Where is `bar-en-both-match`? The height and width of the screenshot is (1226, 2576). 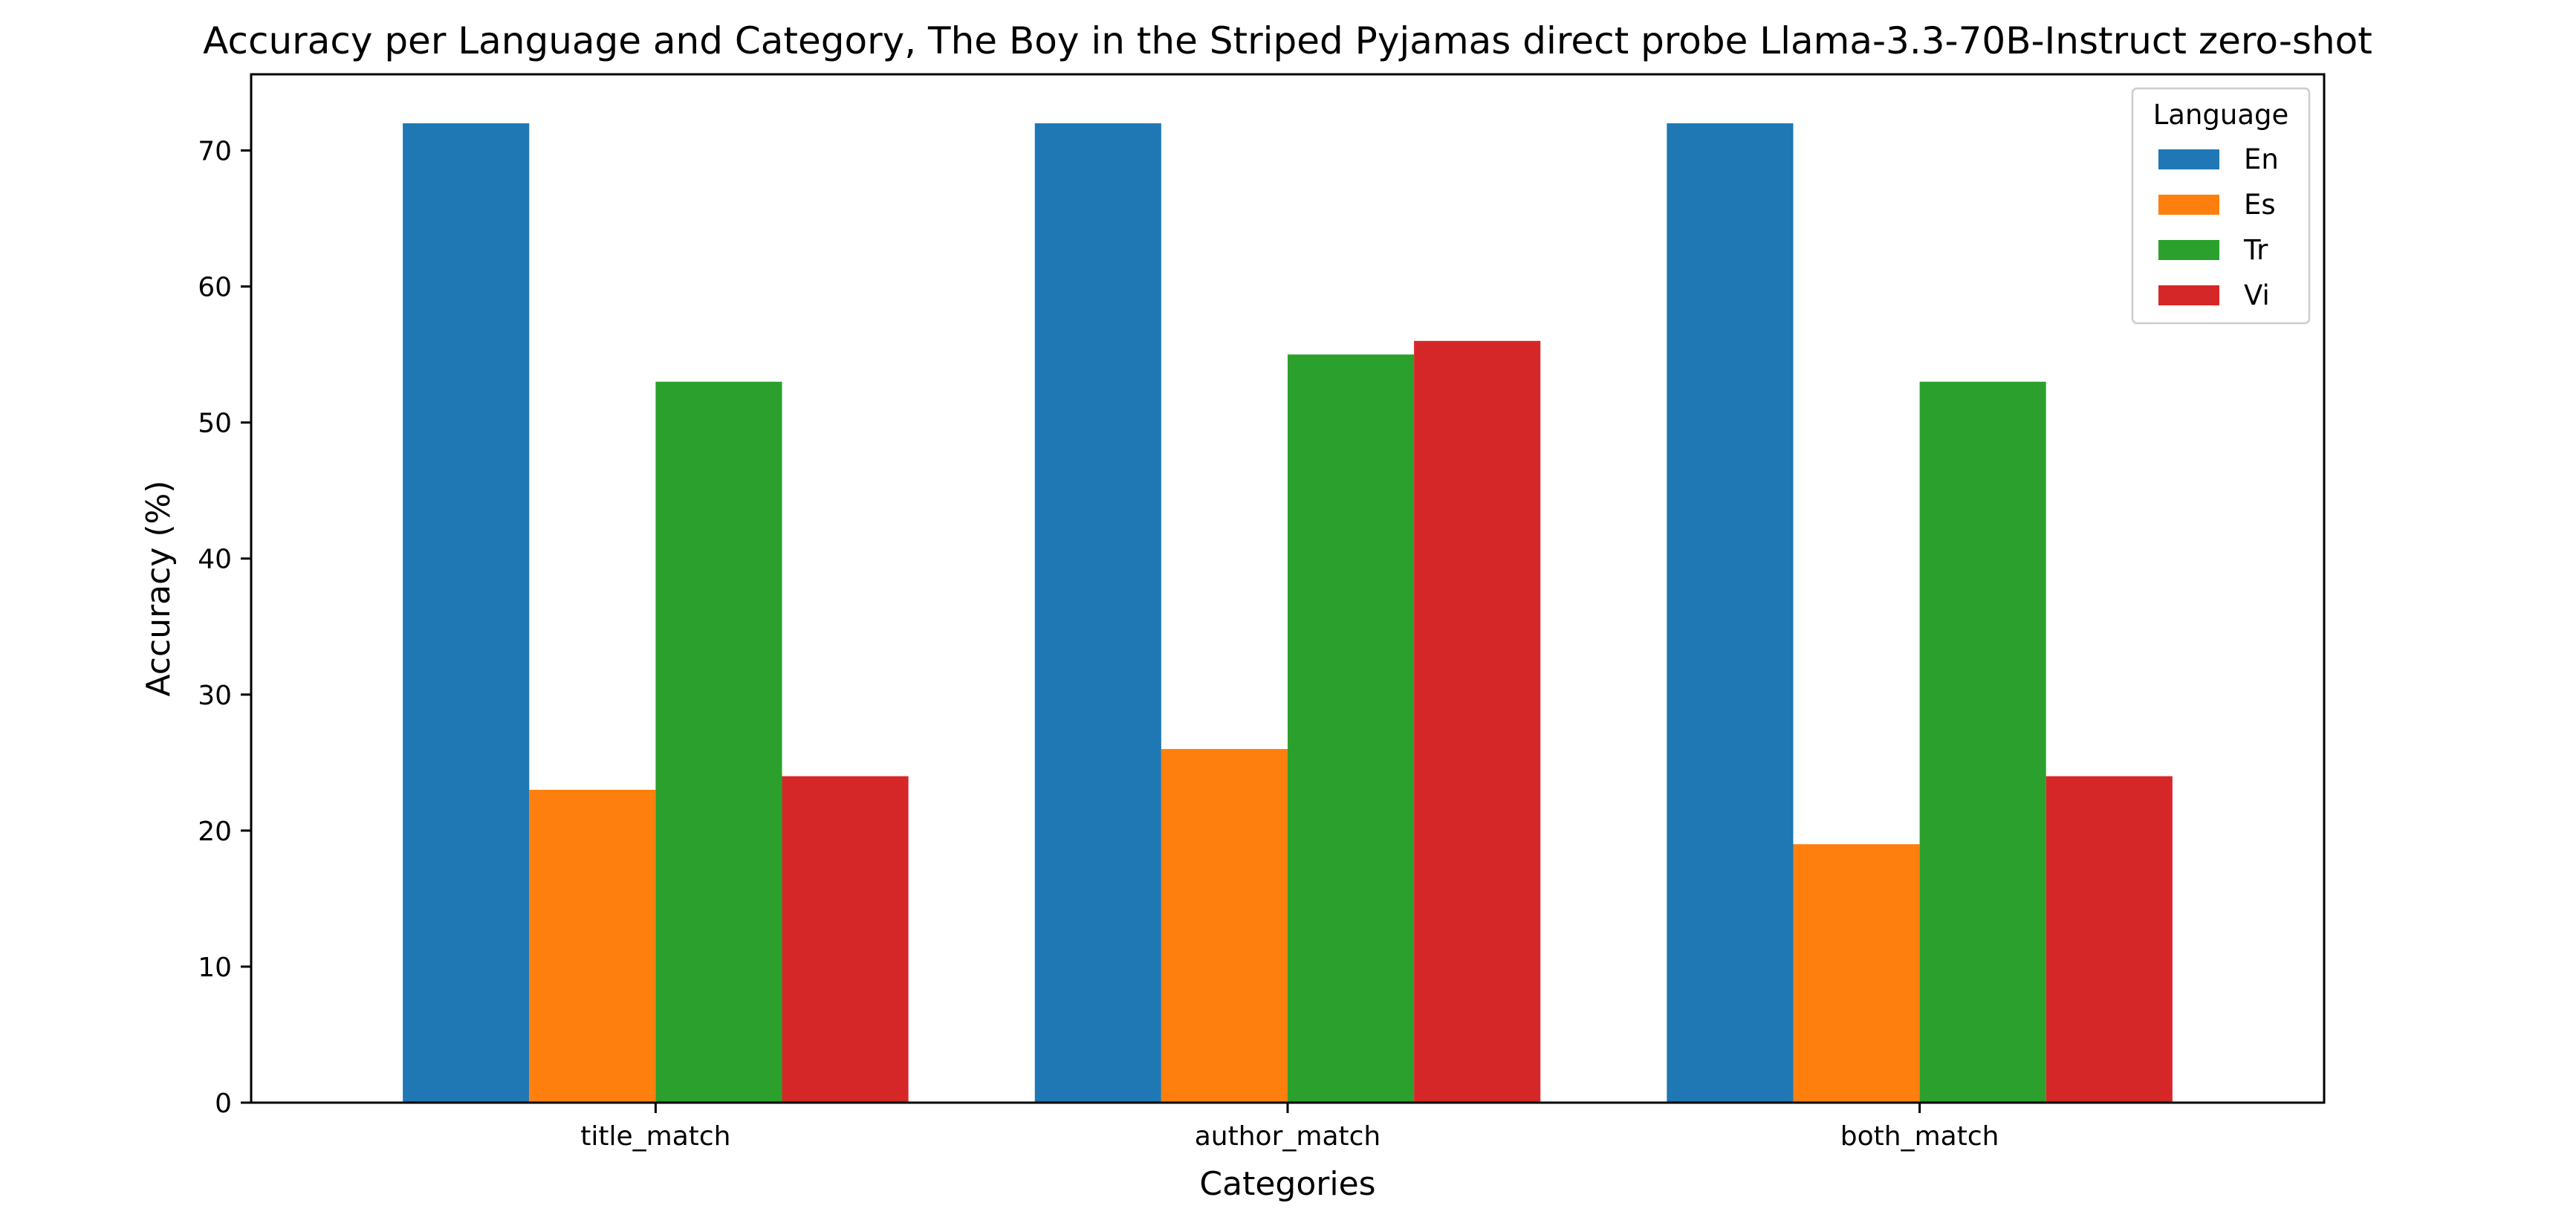
bar-en-both-match is located at coordinates (1730, 613).